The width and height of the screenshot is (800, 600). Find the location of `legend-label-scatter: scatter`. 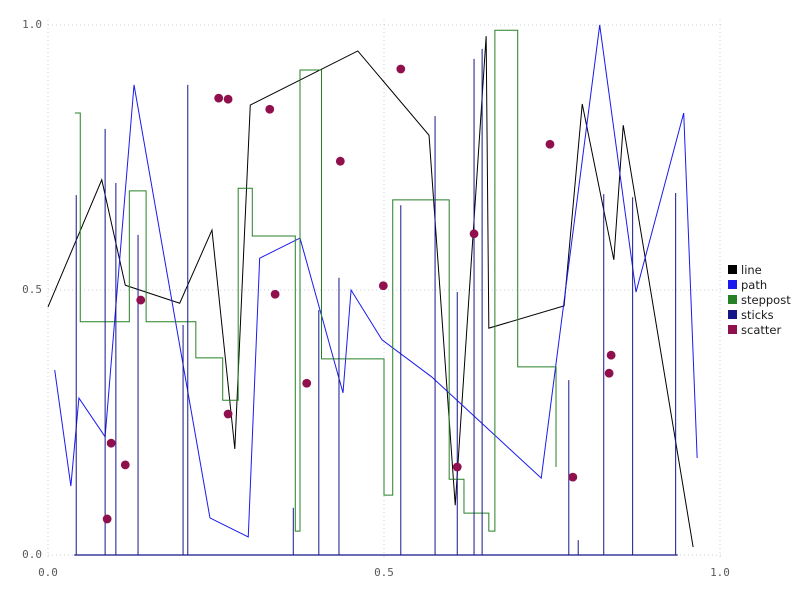

legend-label-scatter: scatter is located at coordinates (761, 329).